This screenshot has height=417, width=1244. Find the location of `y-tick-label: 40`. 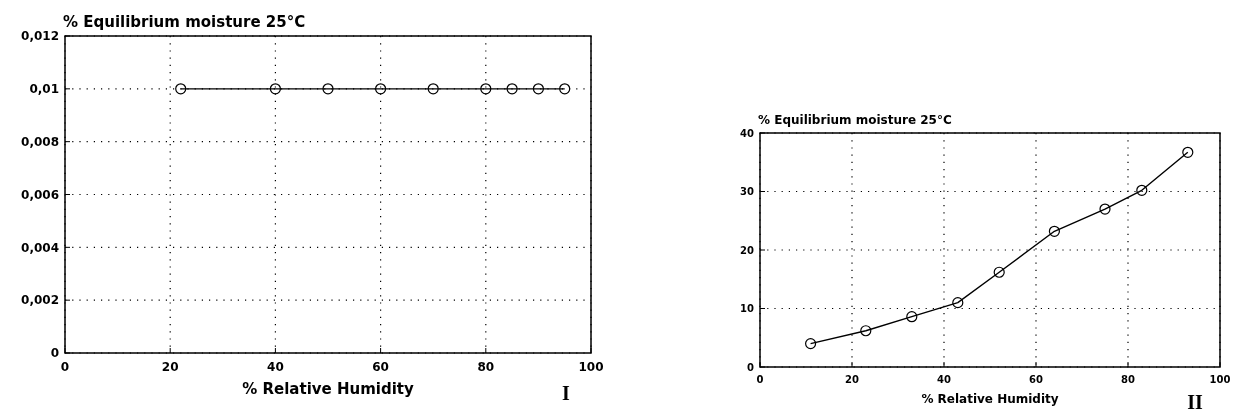

y-tick-label: 40 is located at coordinates (747, 133).